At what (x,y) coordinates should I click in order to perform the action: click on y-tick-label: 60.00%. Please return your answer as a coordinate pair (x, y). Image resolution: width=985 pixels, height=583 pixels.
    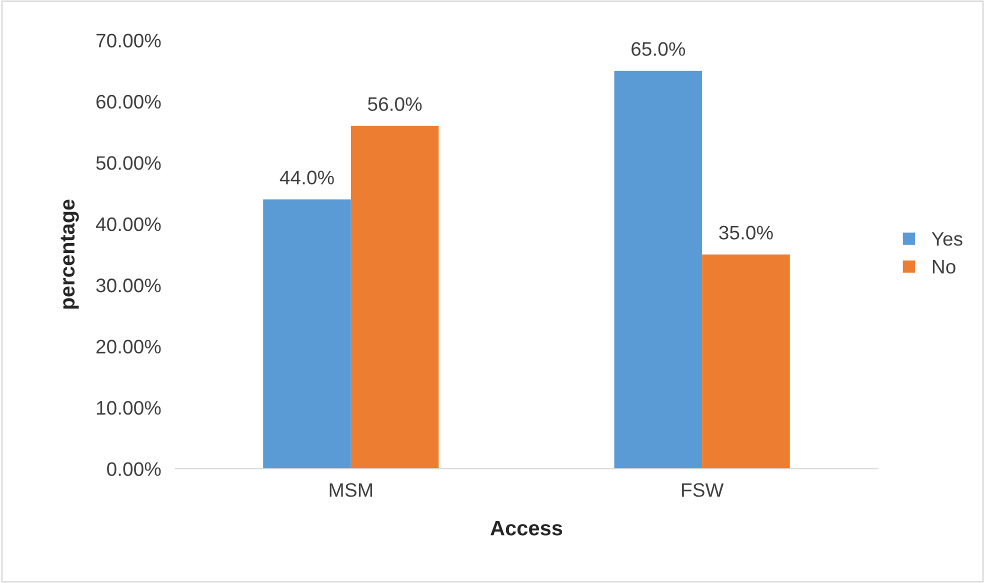
    Looking at the image, I should click on (128, 101).